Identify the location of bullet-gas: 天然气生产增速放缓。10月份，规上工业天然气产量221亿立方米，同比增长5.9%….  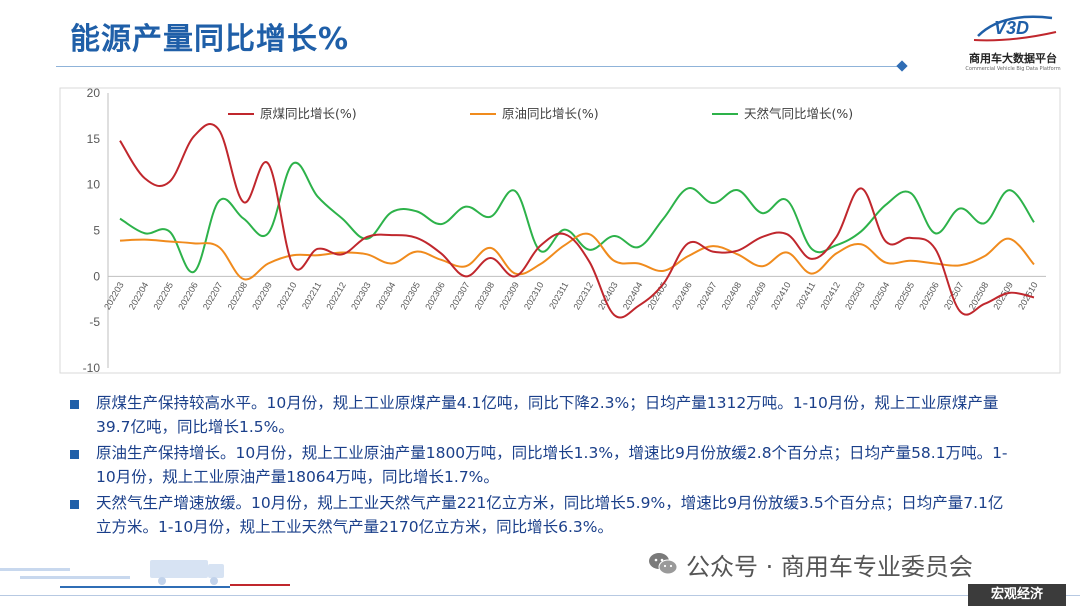
(540, 515).